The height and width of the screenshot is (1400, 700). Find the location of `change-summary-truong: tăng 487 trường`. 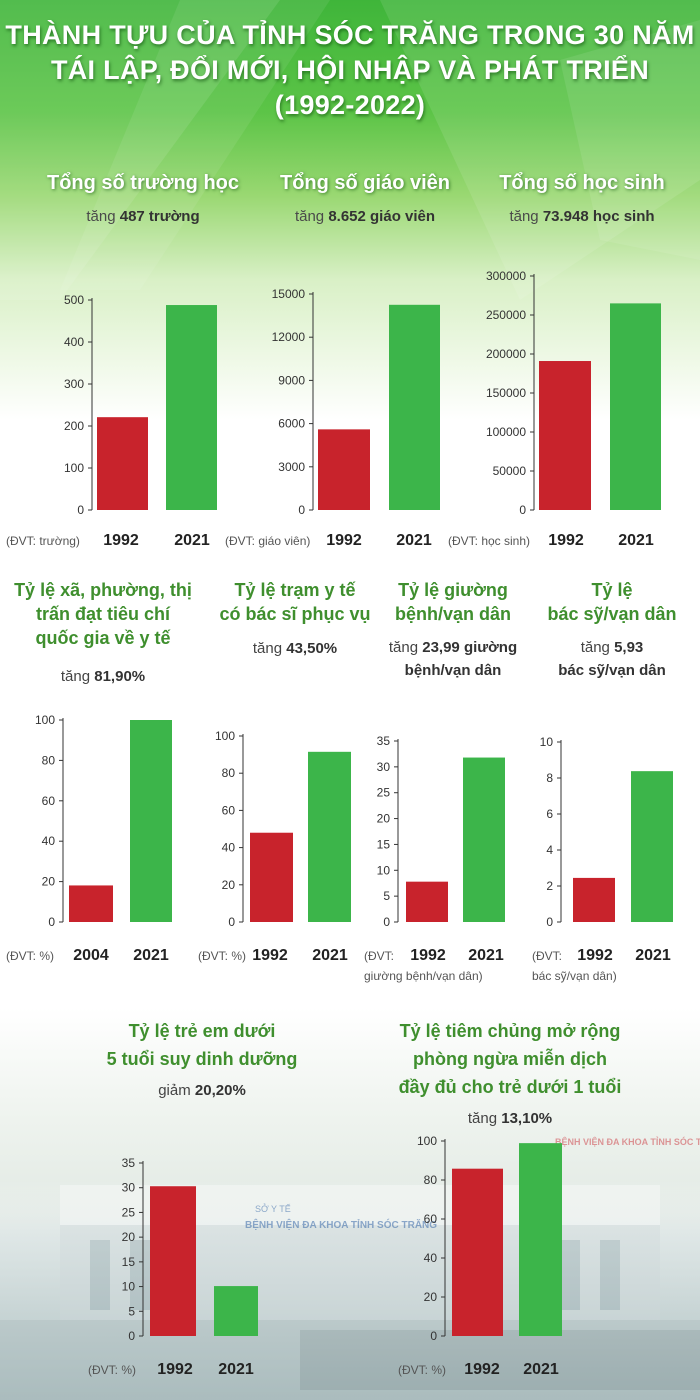

change-summary-truong: tăng 487 trường is located at coordinates (151, 217).